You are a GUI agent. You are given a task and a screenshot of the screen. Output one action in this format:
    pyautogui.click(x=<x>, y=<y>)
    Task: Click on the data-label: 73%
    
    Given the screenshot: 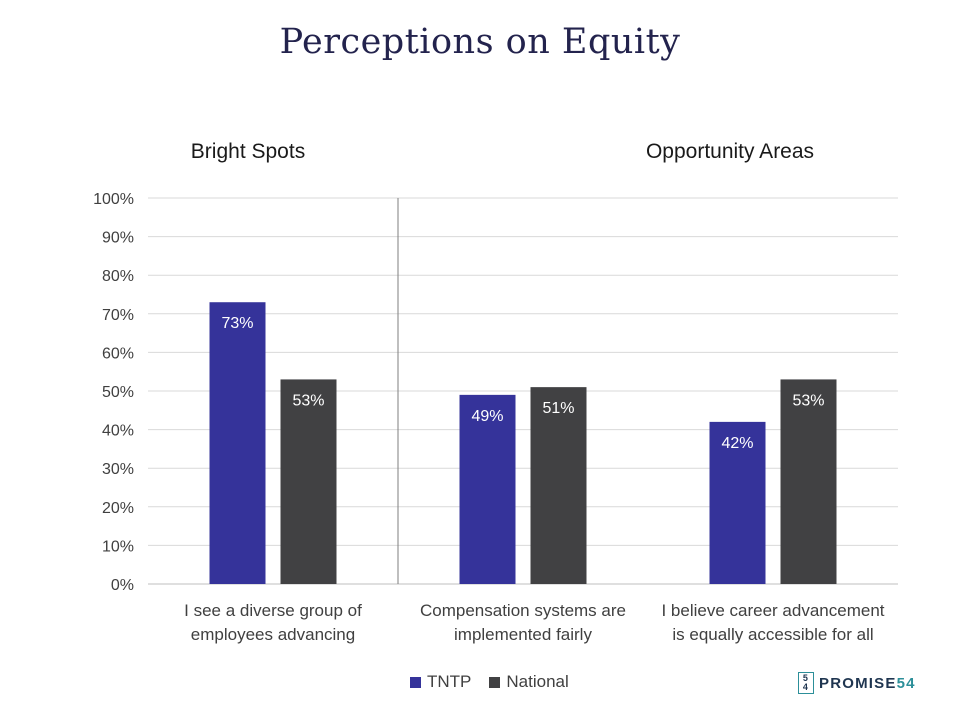 What is the action you would take?
    pyautogui.click(x=237, y=323)
    